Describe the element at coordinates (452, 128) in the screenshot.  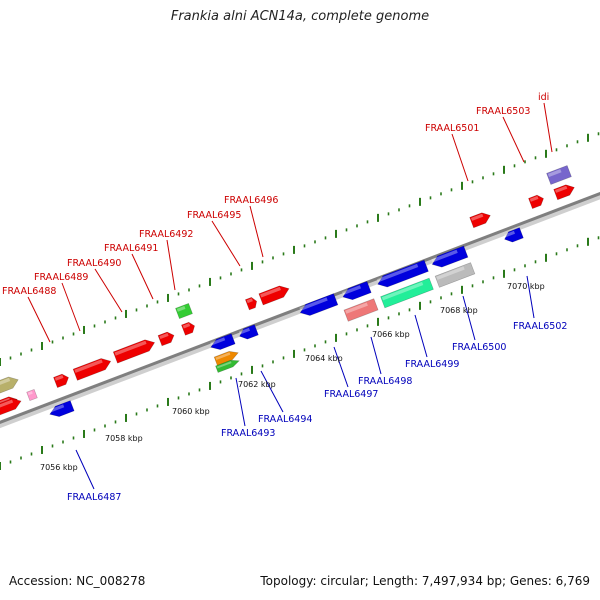
I see `gene-label: FRAAL6501` at that location.